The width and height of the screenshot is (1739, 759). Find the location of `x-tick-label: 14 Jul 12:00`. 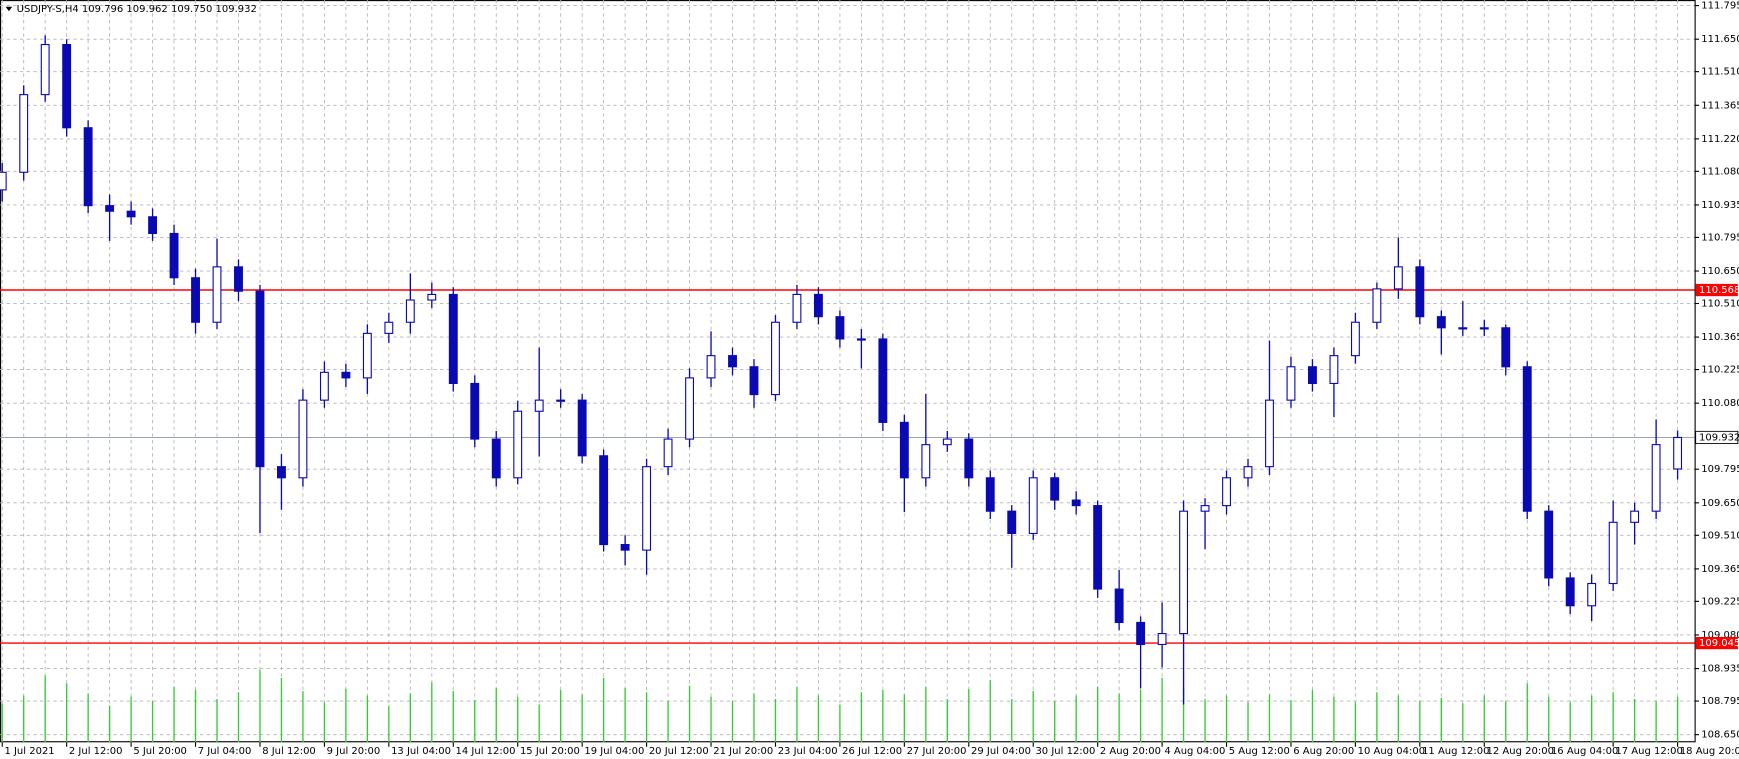

x-tick-label: 14 Jul 12:00 is located at coordinates (486, 751).